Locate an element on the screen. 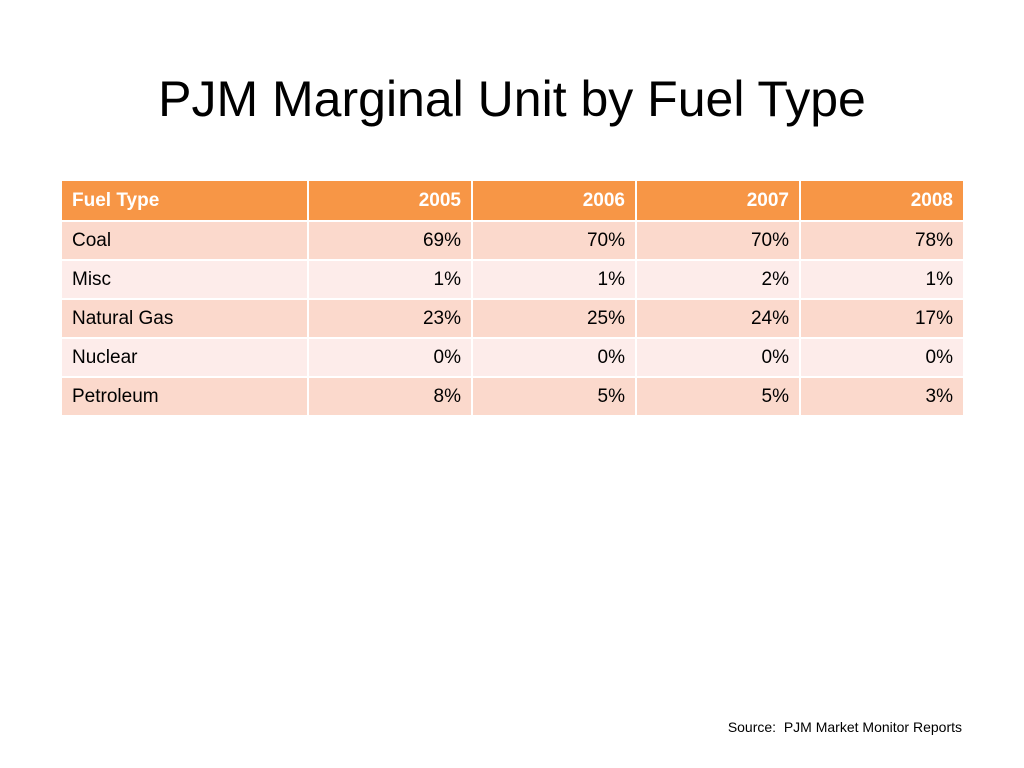  table-cell-2005: 1% is located at coordinates (390, 279).